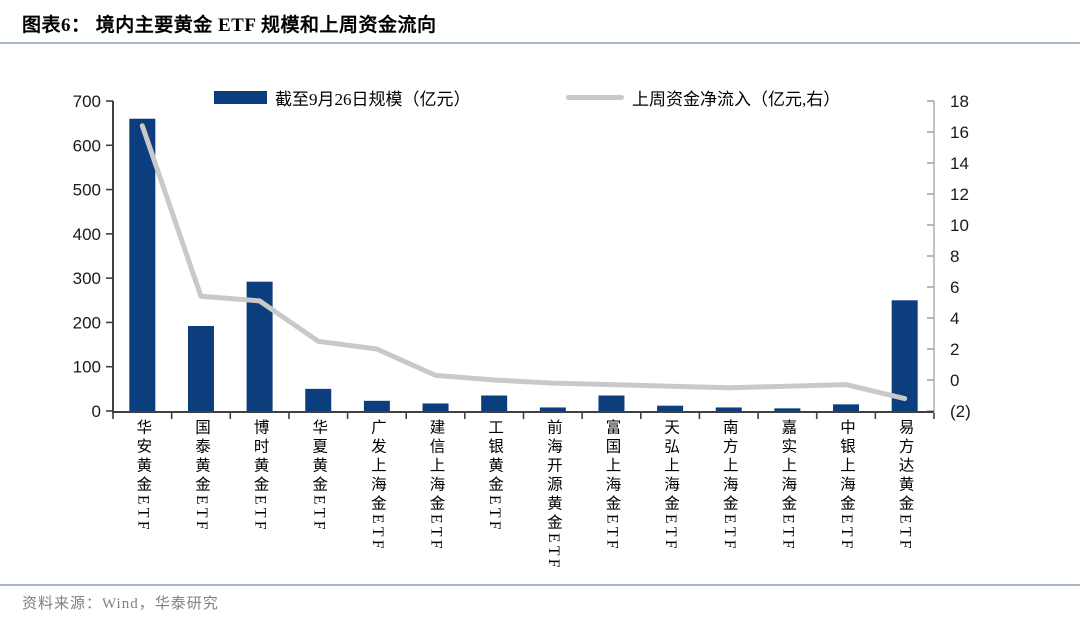  I want to click on x-axis-category-label: 前海开源黄金ETF, so click(553, 495).